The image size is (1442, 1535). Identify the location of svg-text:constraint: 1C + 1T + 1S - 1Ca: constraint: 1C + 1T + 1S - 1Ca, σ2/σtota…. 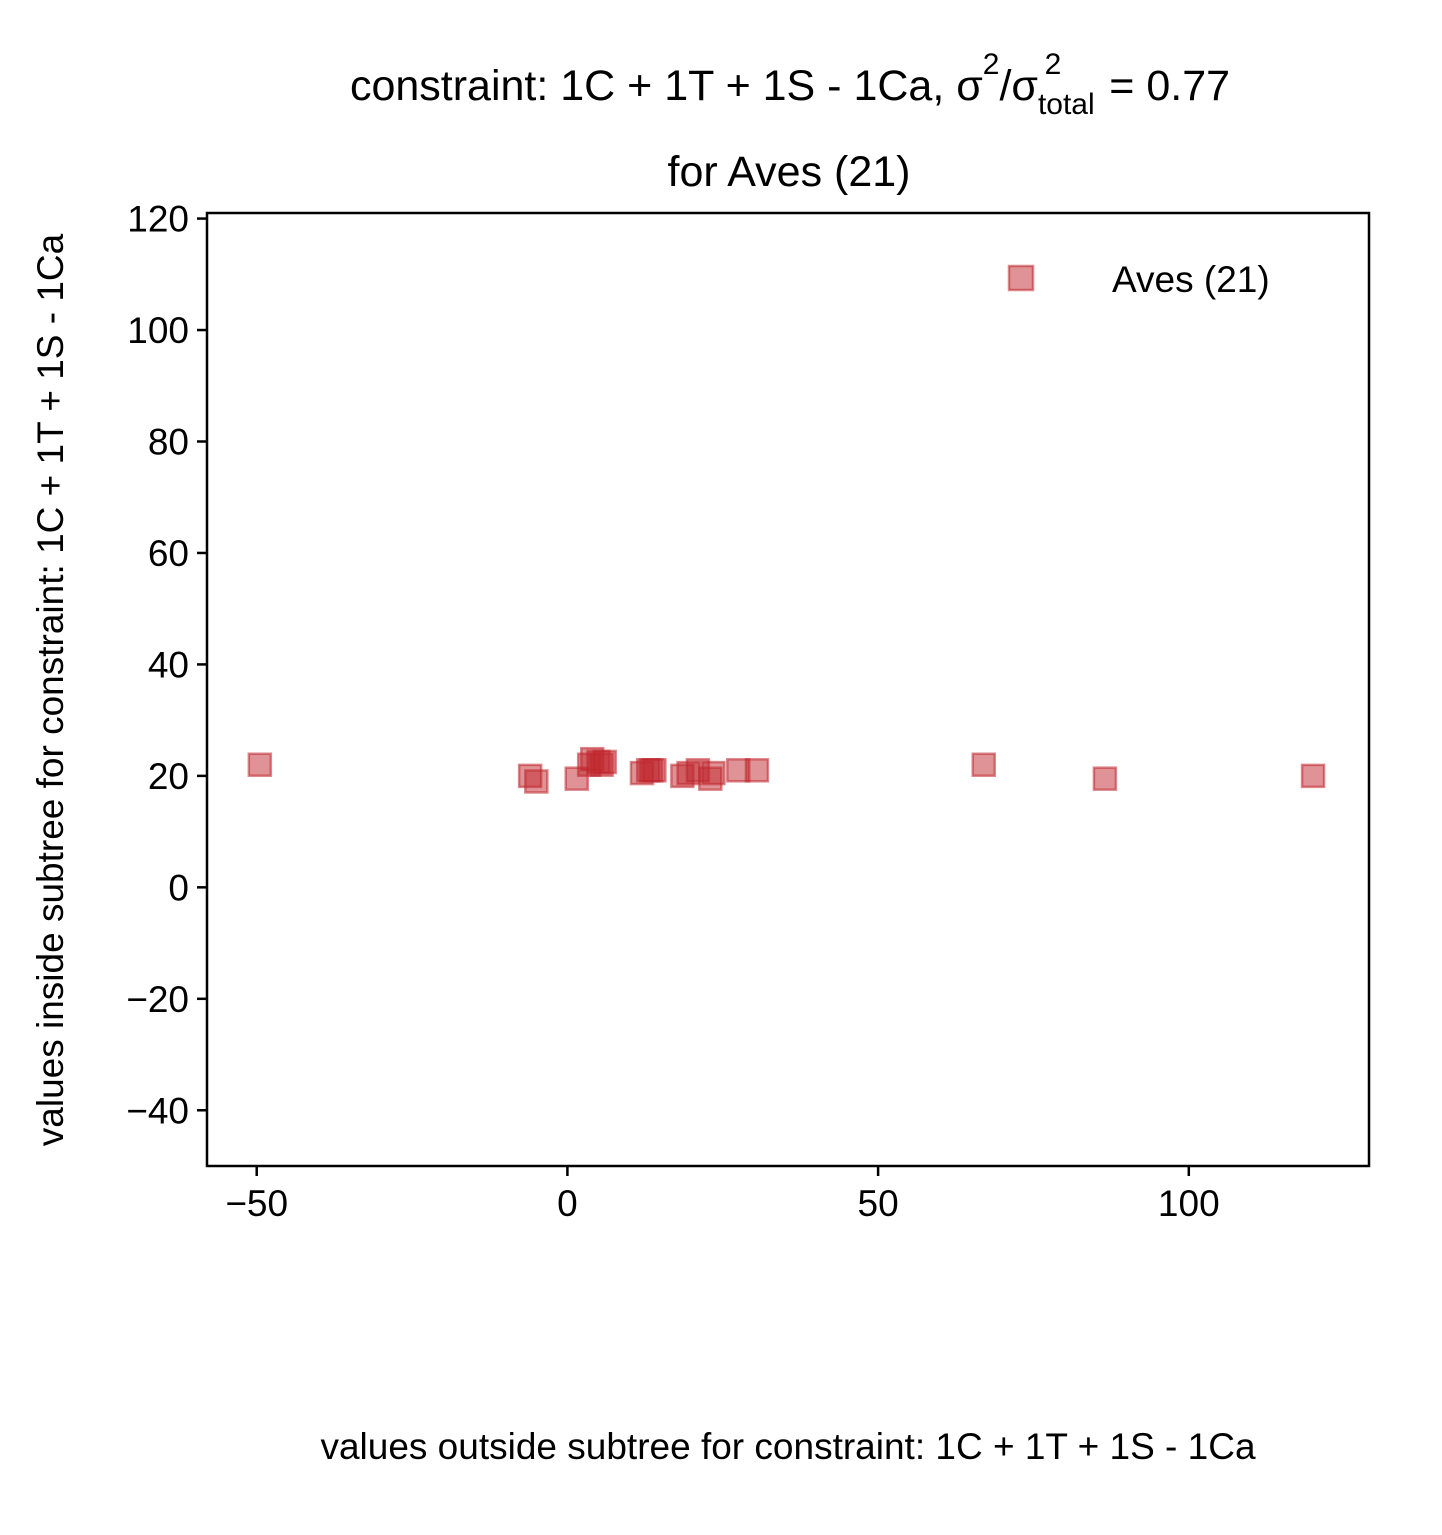
(790, 84).